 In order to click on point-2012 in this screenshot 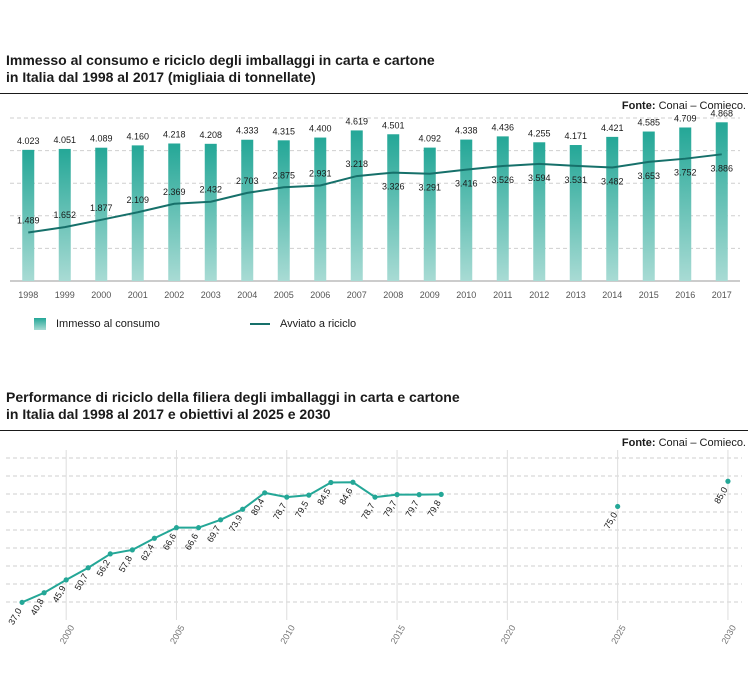, I will do `click(331, 482)`.